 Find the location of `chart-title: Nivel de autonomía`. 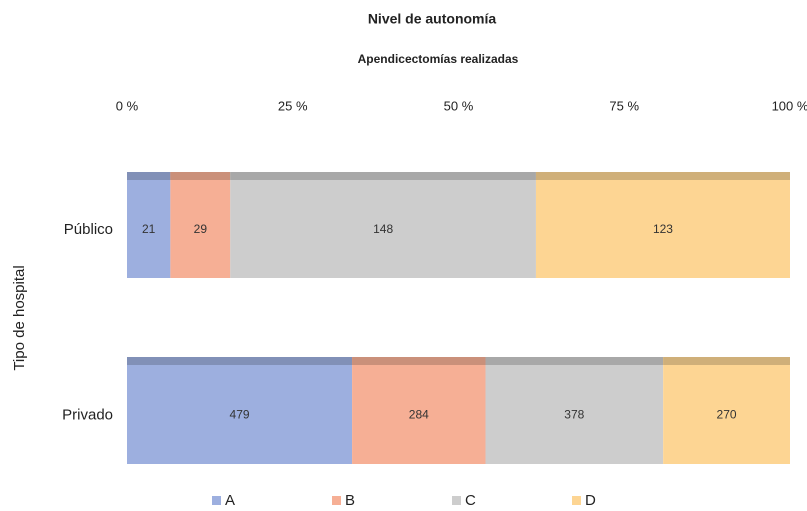

chart-title: Nivel de autonomía is located at coordinates (432, 19).